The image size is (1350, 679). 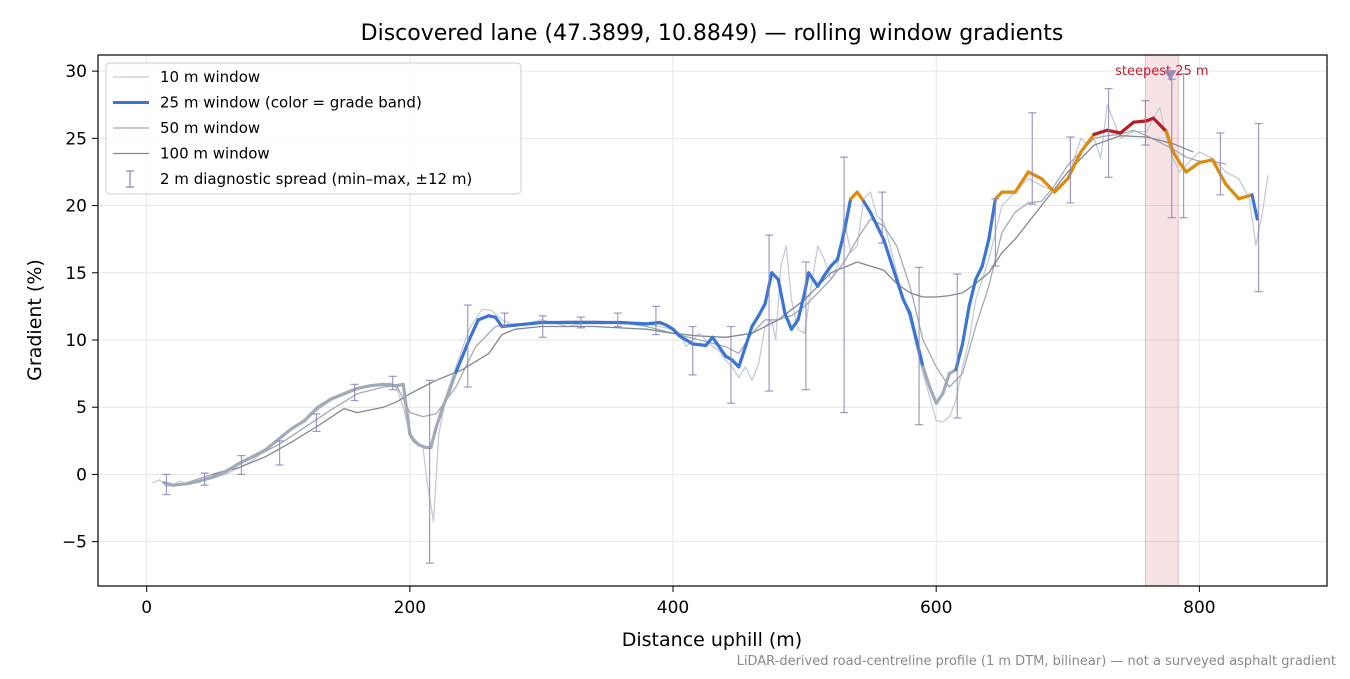 I want to click on legend-entry: 100 m window, so click(x=191, y=154).